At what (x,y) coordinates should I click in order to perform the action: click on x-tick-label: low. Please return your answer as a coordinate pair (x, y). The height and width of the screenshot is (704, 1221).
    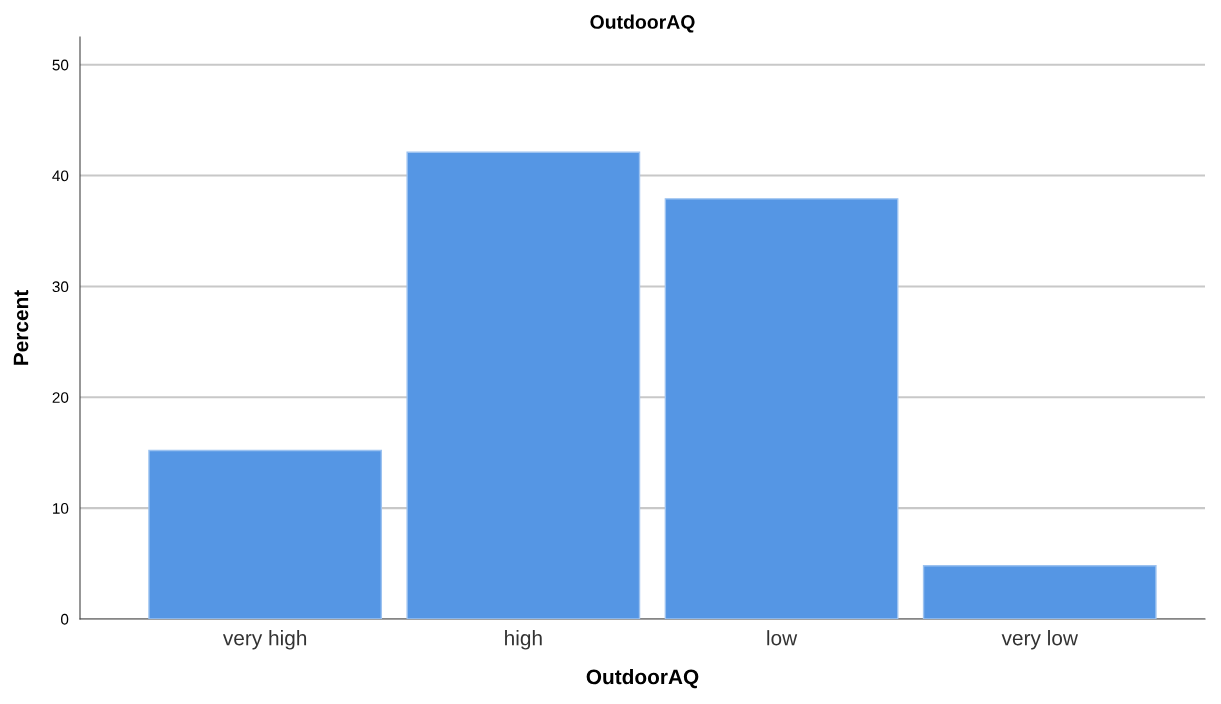
    Looking at the image, I should click on (782, 638).